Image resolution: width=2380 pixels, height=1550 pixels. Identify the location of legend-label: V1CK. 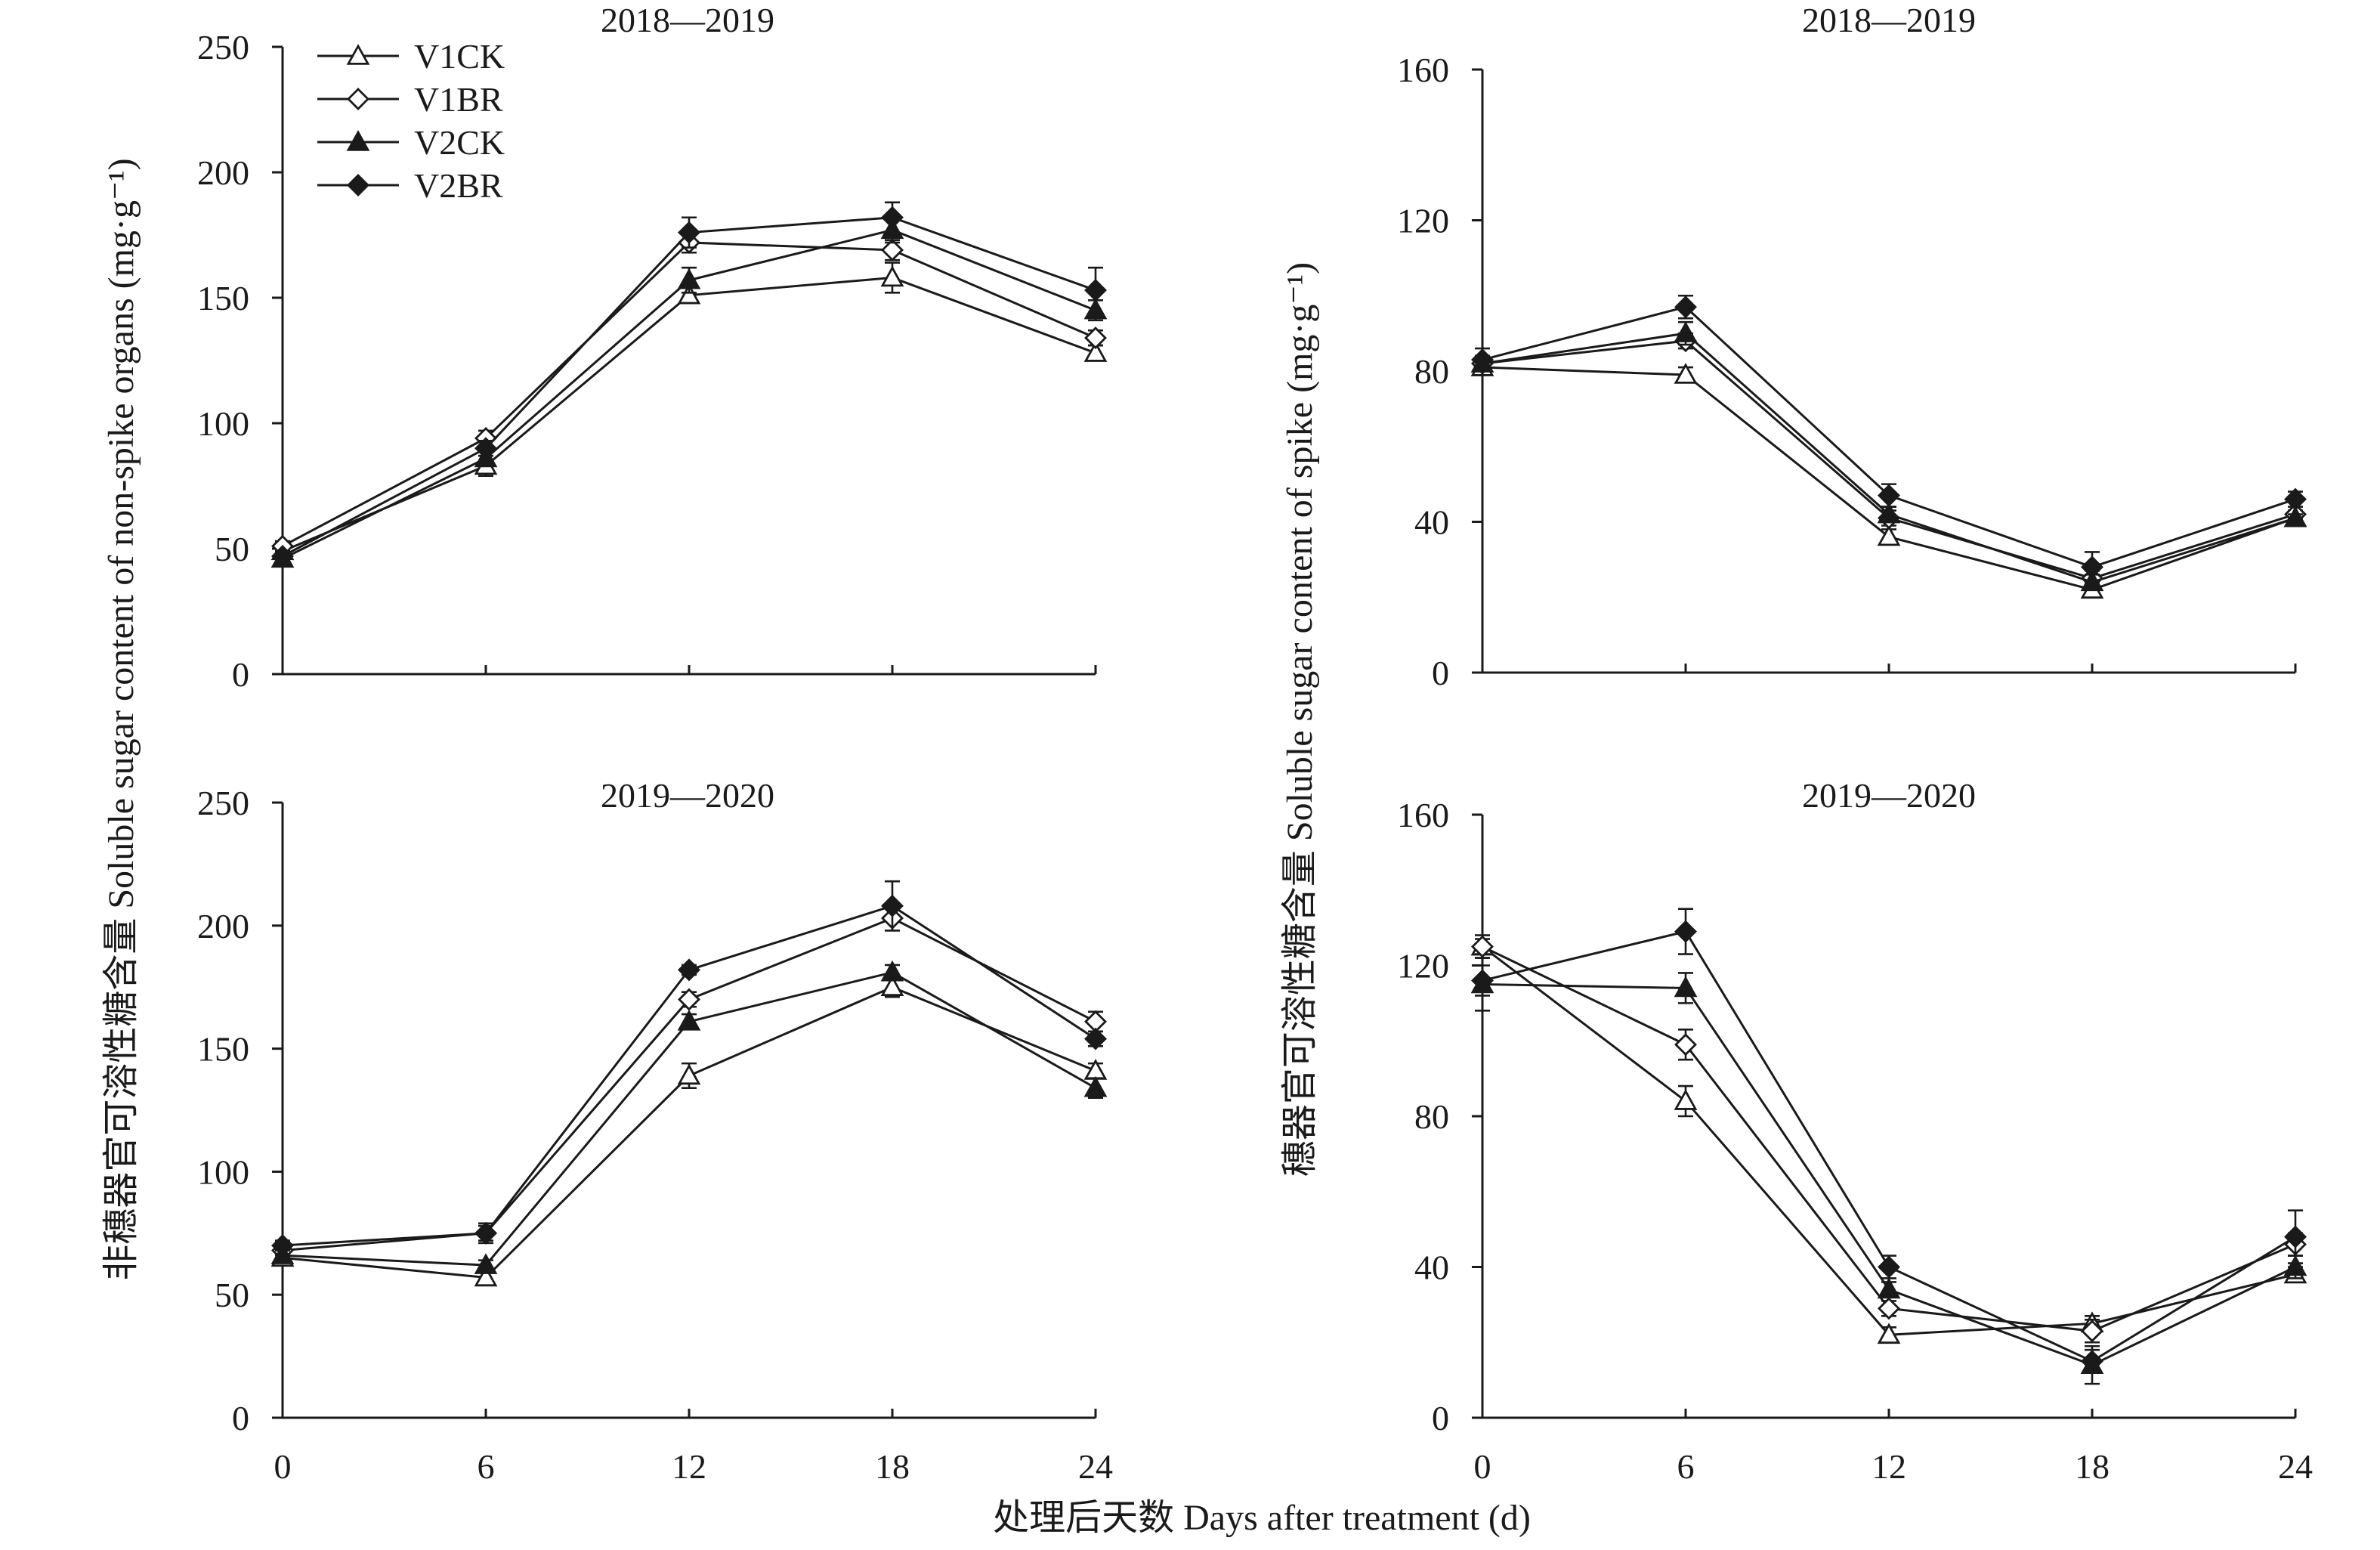
(459, 57).